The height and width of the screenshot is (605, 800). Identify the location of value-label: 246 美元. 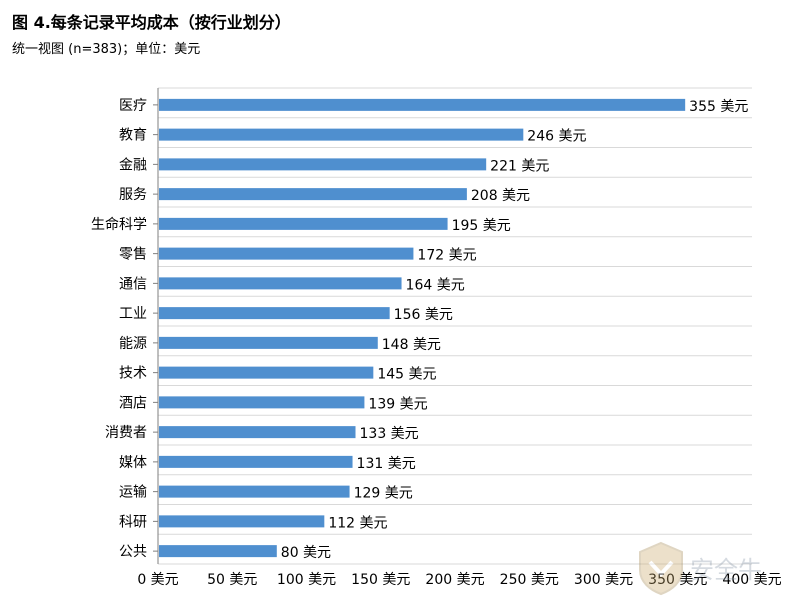
(556, 137).